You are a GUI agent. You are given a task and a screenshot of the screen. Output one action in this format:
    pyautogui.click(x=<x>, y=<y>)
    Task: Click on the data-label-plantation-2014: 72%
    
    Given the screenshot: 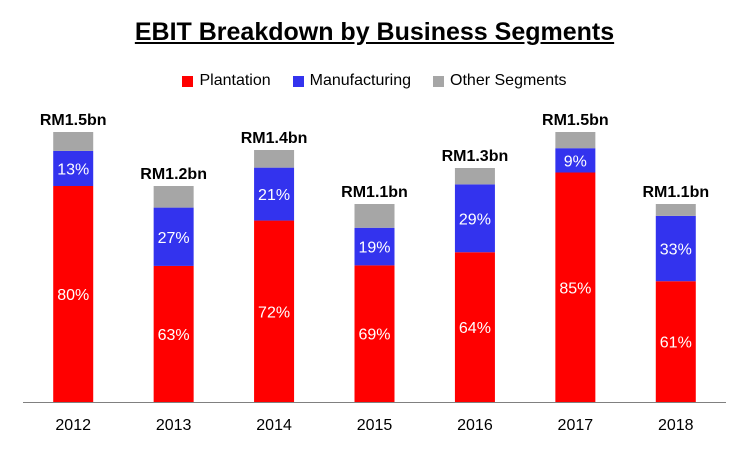 What is the action you would take?
    pyautogui.click(x=274, y=312)
    